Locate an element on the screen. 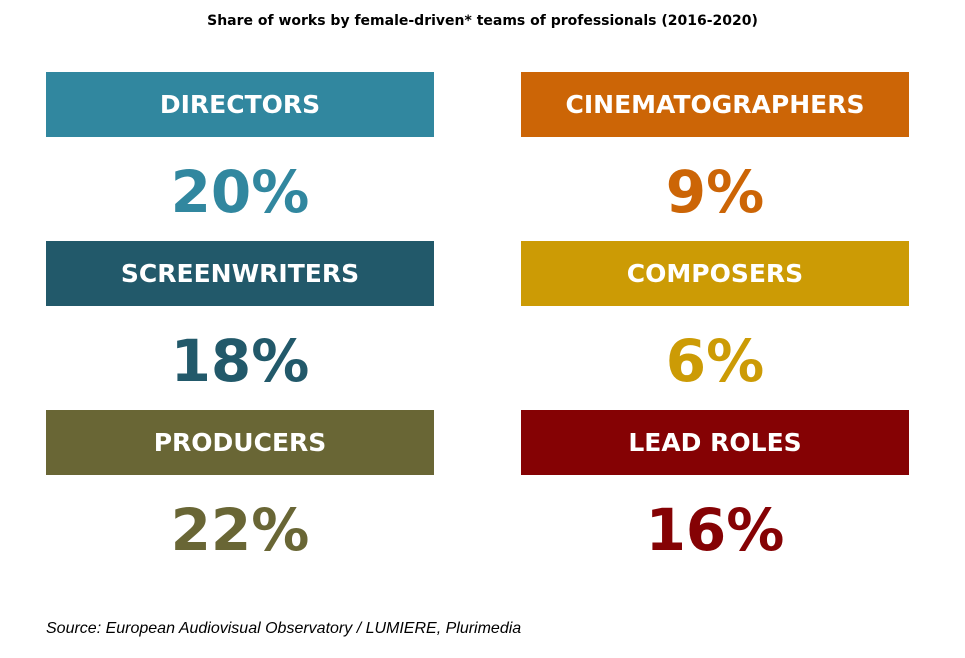 The width and height of the screenshot is (965, 658). stat-label-lead-roles: LEAD ROLES is located at coordinates (715, 442).